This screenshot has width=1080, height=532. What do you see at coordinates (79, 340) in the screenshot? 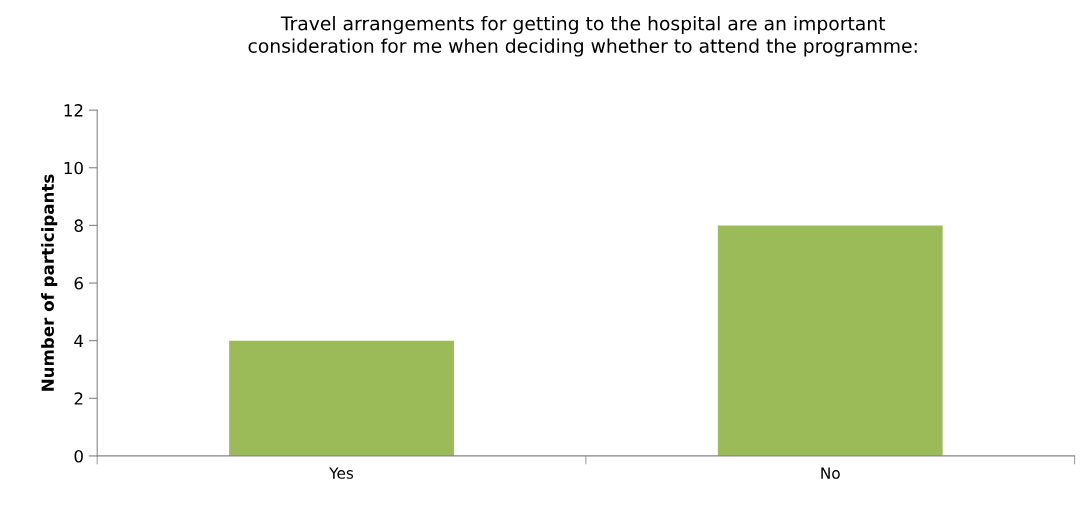
I see `y-tick-label: 4` at bounding box center [79, 340].